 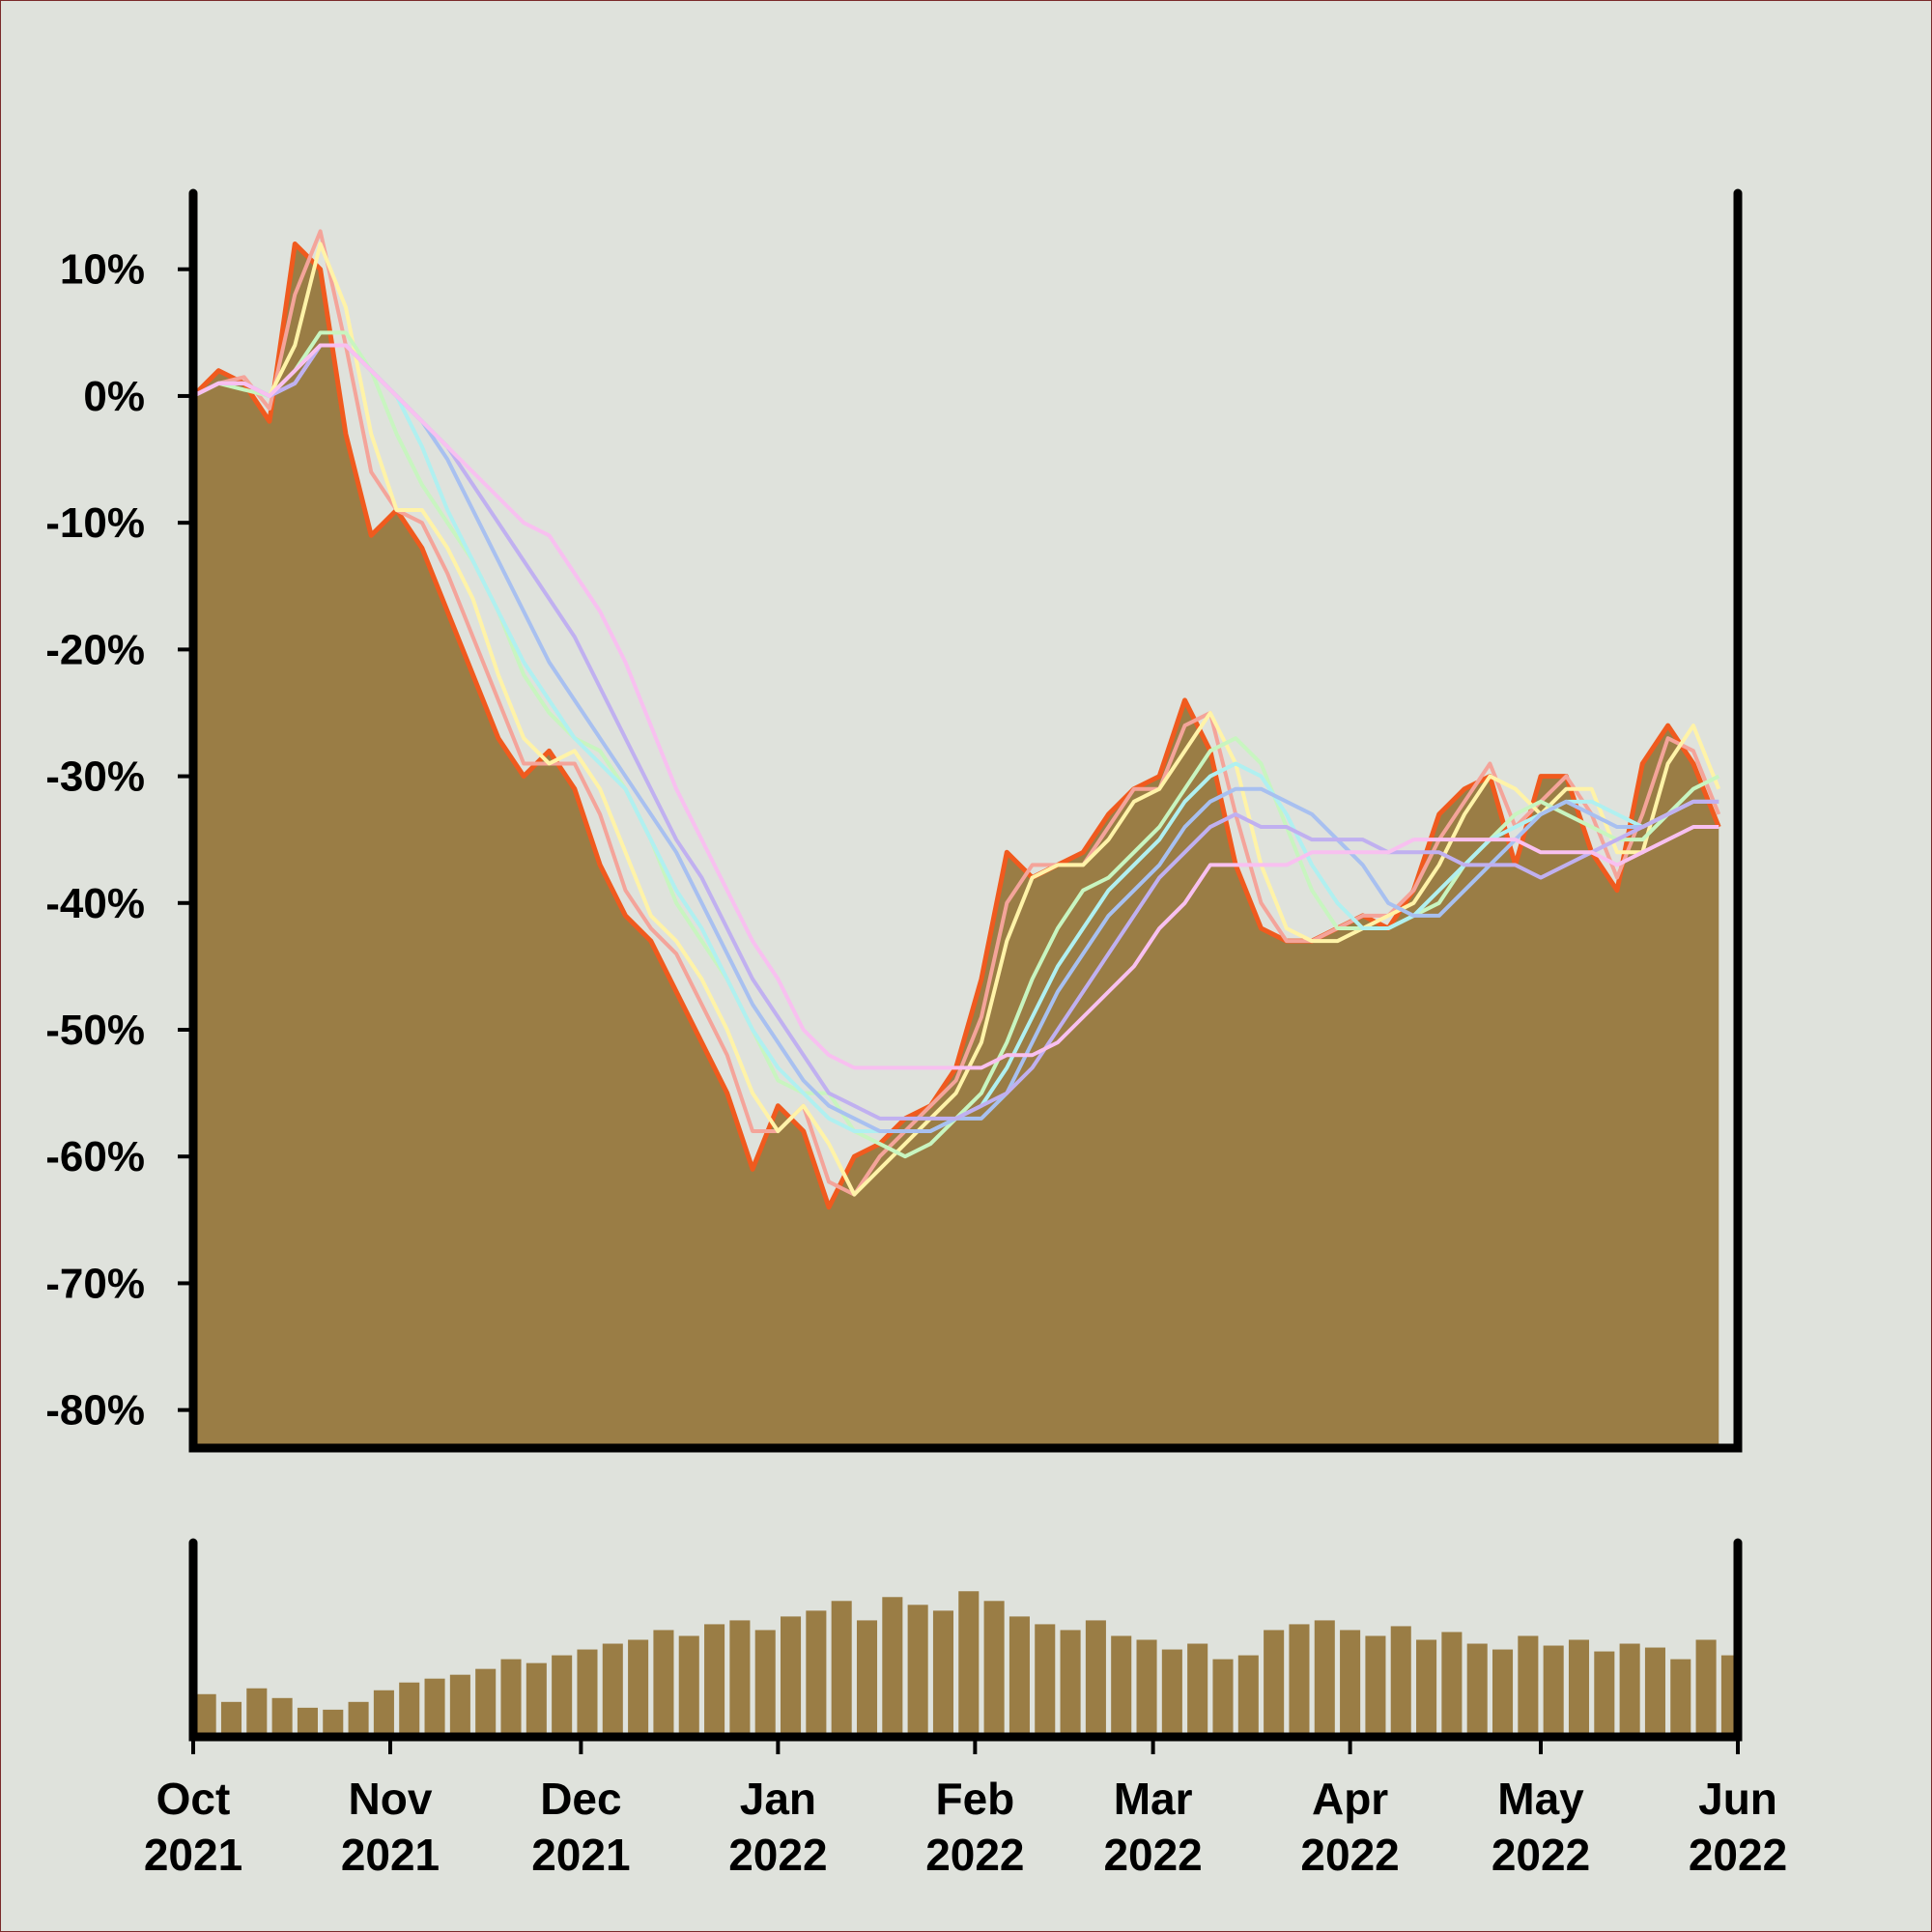 What do you see at coordinates (193, 1799) in the screenshot?
I see `x-tick-label-line: Oct` at bounding box center [193, 1799].